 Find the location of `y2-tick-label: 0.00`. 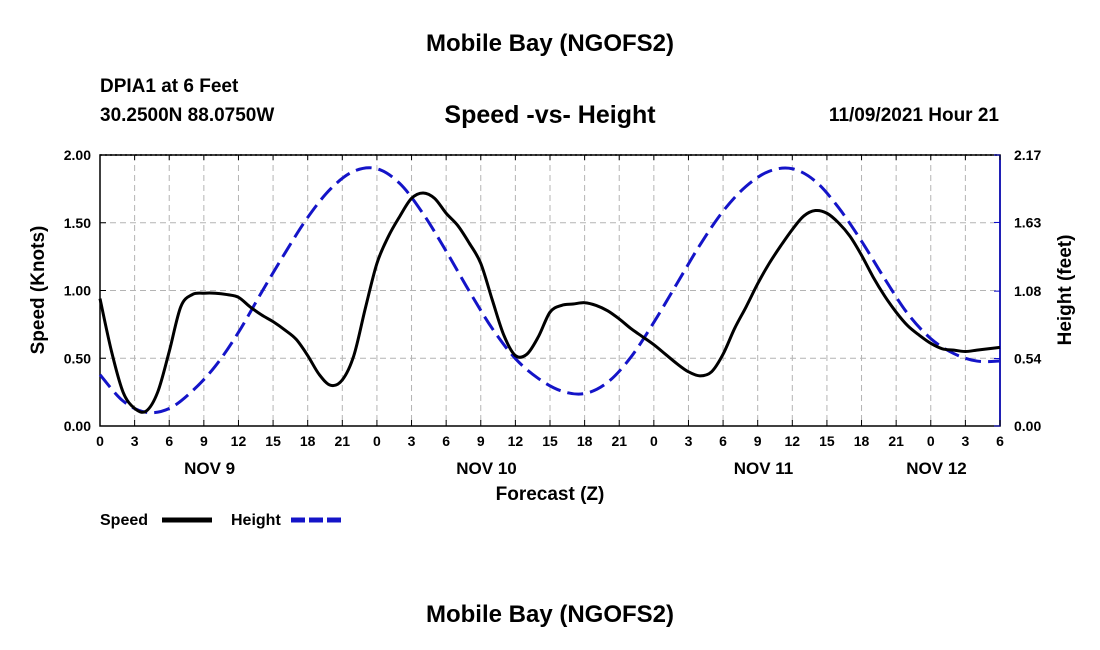

y2-tick-label: 0.00 is located at coordinates (1027, 426).